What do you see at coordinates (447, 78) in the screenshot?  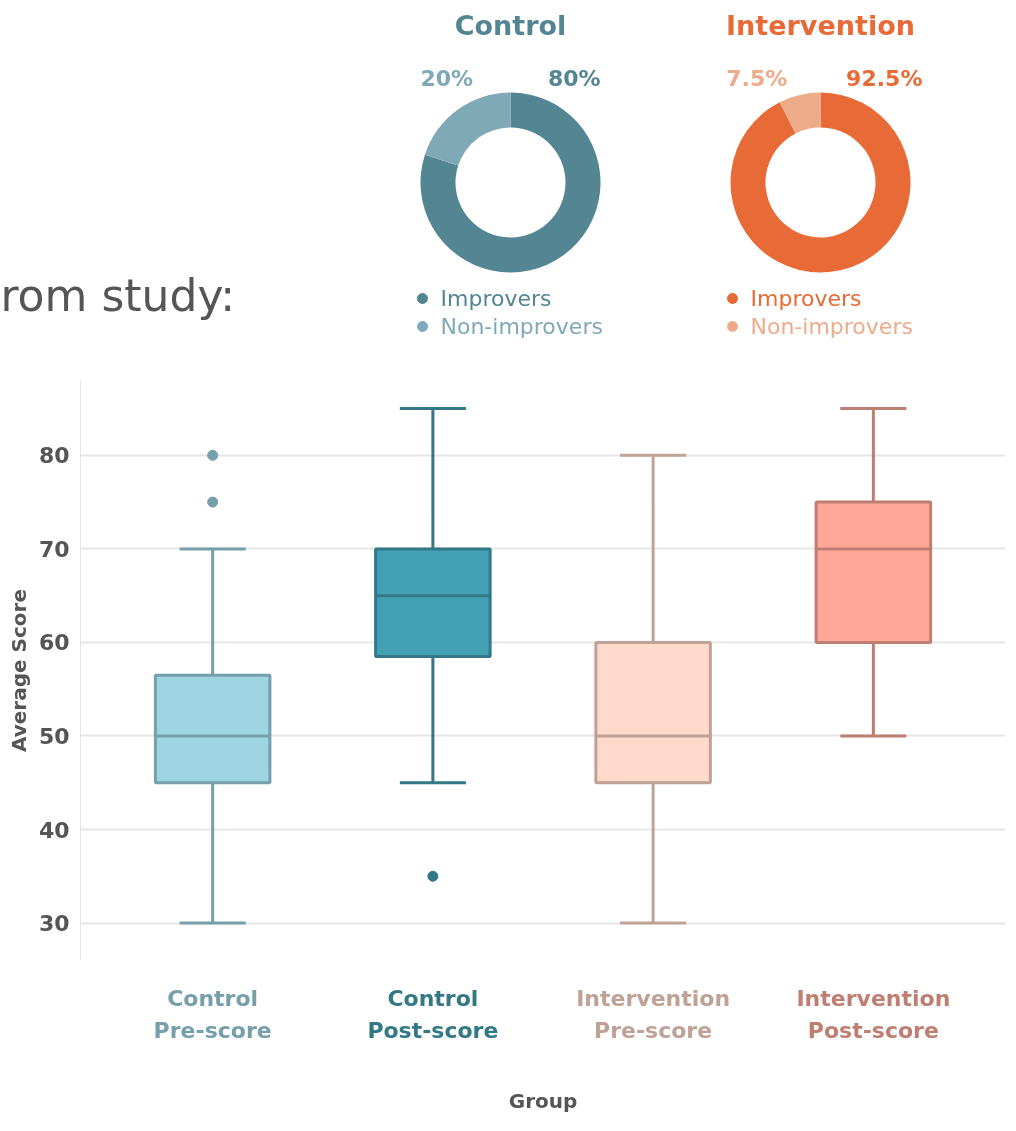 I see `data-label: 20%` at bounding box center [447, 78].